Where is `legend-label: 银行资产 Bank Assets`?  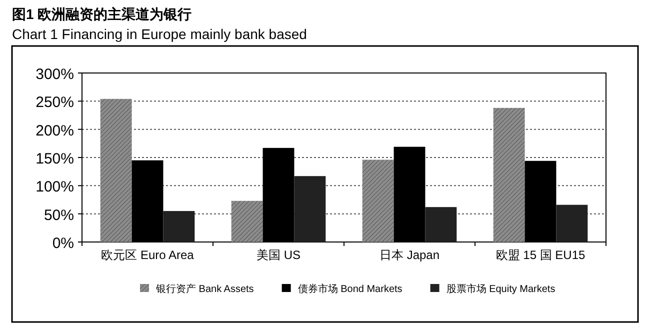 legend-label: 银行资产 Bank Assets is located at coordinates (204, 289).